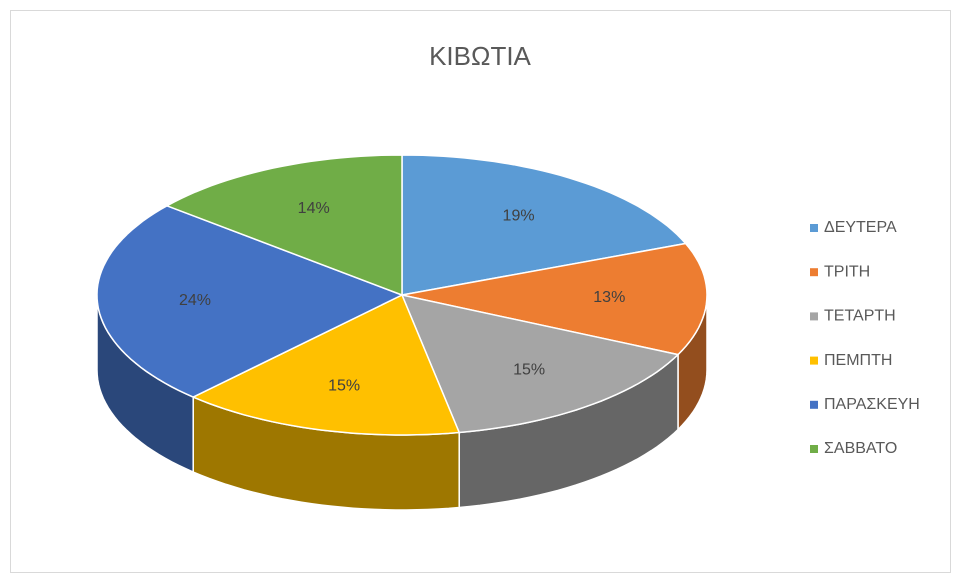 The width and height of the screenshot is (961, 583). What do you see at coordinates (872, 404) in the screenshot?
I see `legend-label: ΠΑΡΑΣΚΕΥΗ` at bounding box center [872, 404].